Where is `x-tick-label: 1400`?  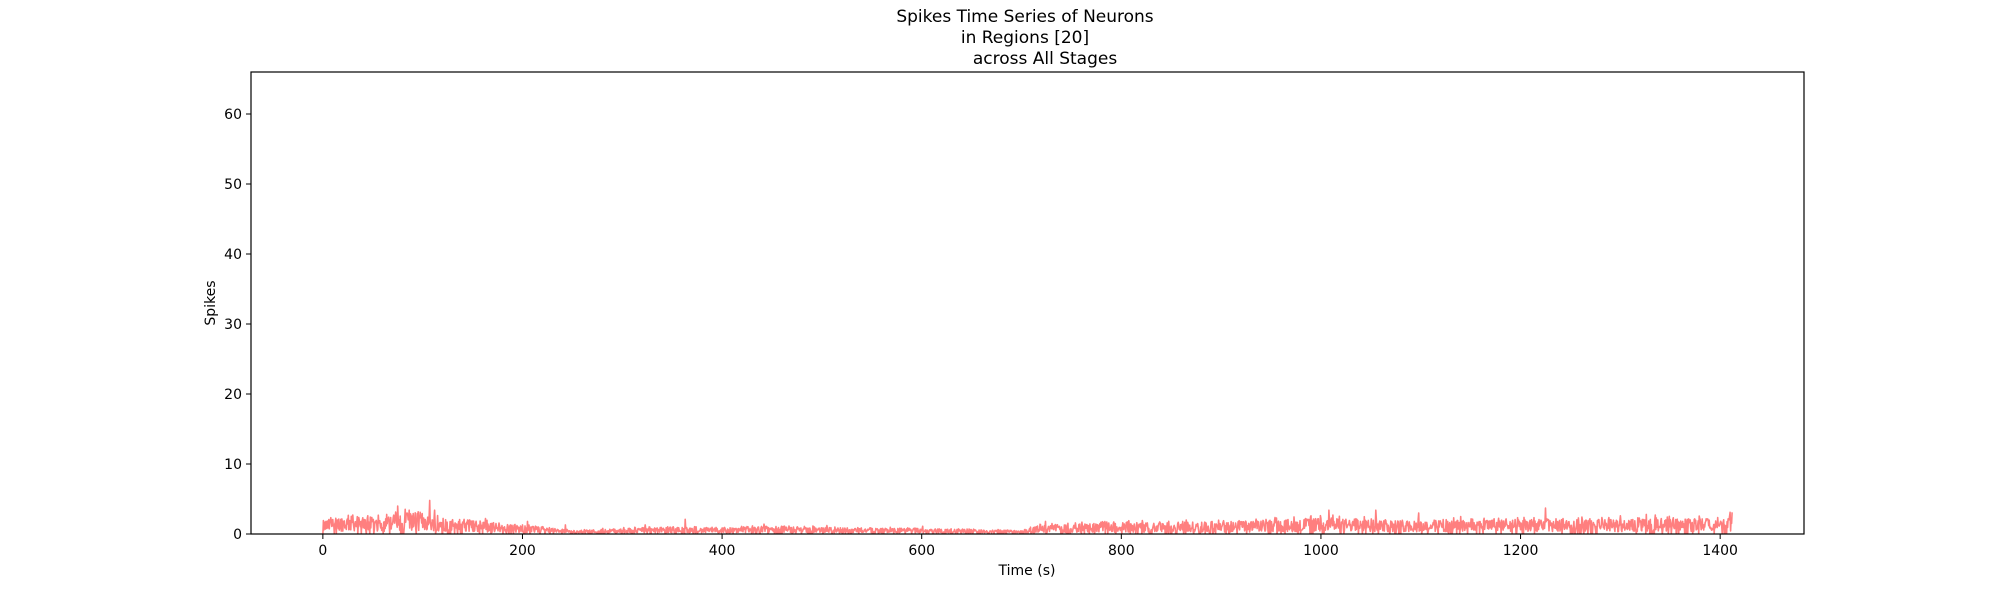 x-tick-label: 1400 is located at coordinates (1720, 551).